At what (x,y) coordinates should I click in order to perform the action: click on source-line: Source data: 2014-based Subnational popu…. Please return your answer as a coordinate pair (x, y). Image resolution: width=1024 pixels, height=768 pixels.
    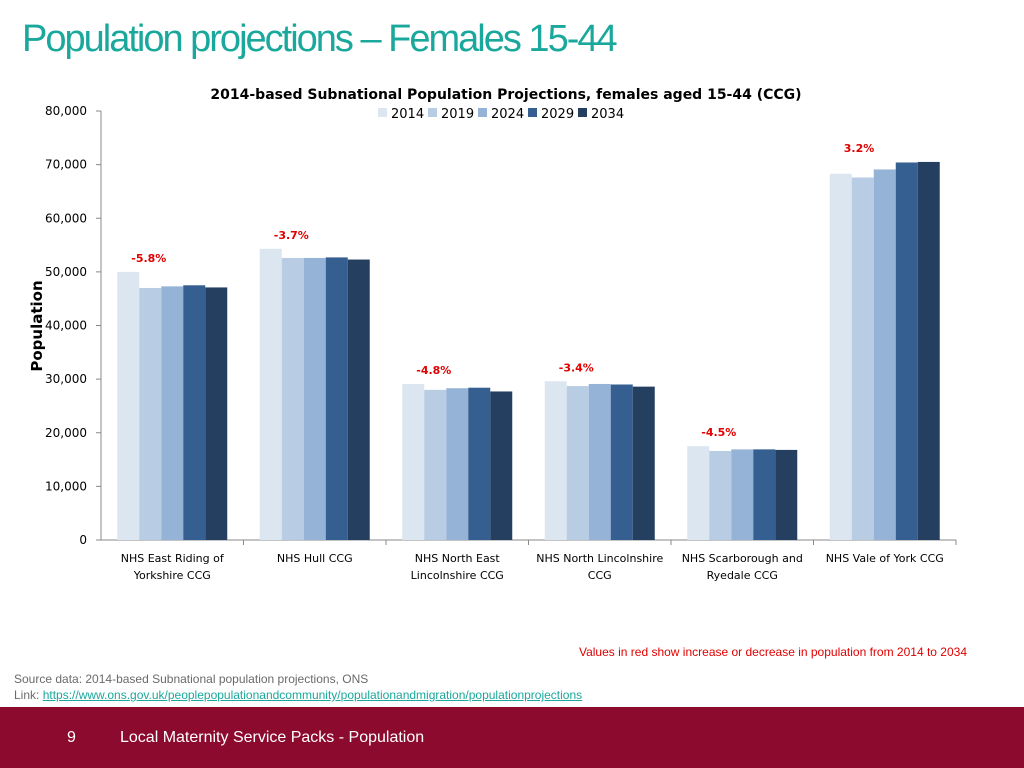
    Looking at the image, I should click on (191, 679).